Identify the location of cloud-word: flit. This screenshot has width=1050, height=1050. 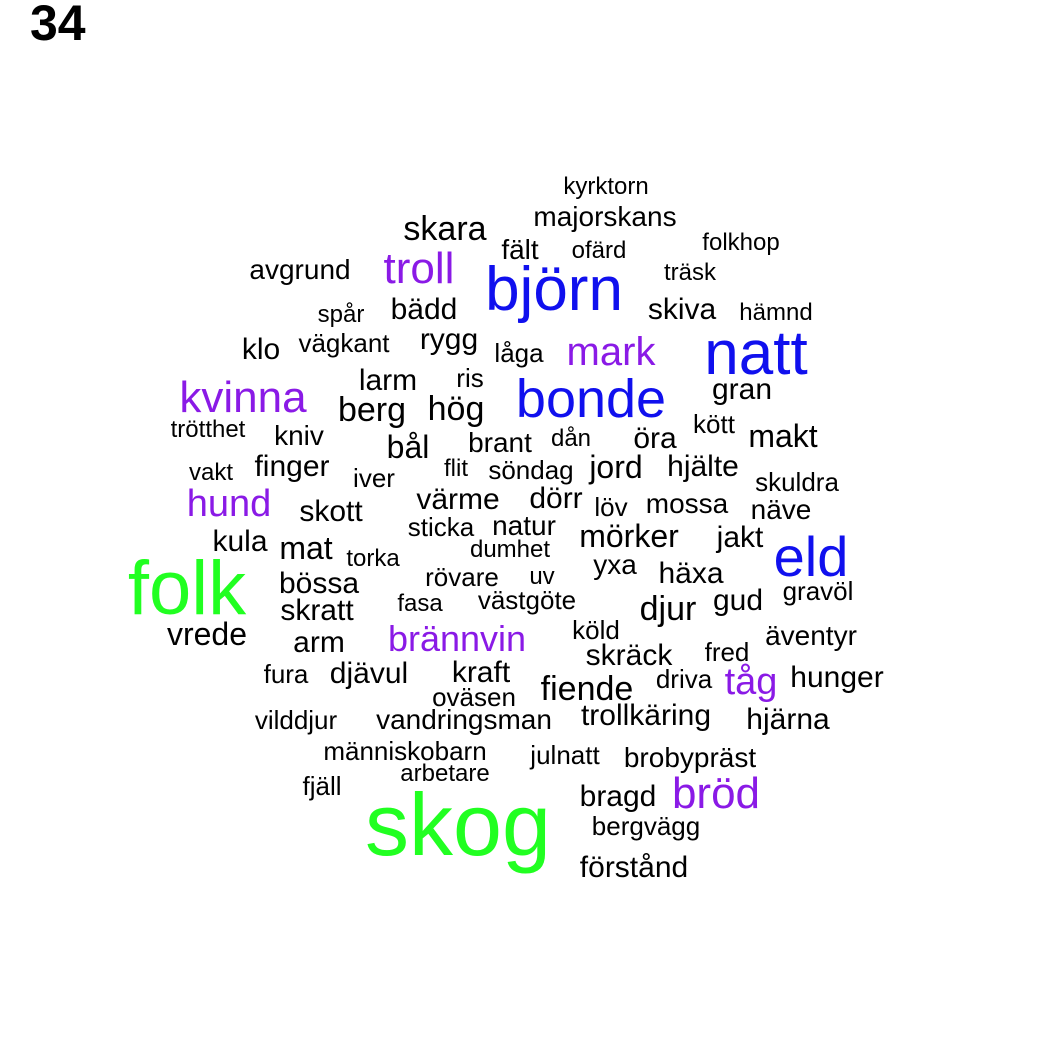
(456, 468).